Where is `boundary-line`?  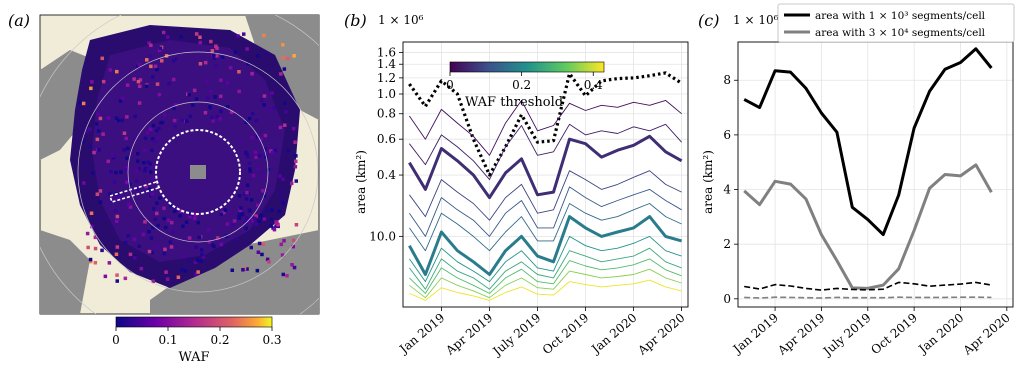
boundary-line is located at coordinates (133, 192).